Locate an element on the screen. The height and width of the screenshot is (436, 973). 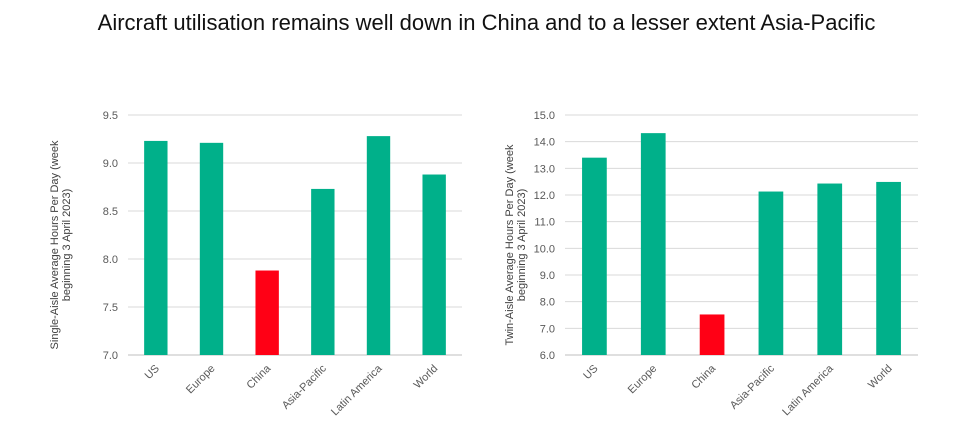
single-aisle-y-tick-label: 9.5 is located at coordinates (110, 116).